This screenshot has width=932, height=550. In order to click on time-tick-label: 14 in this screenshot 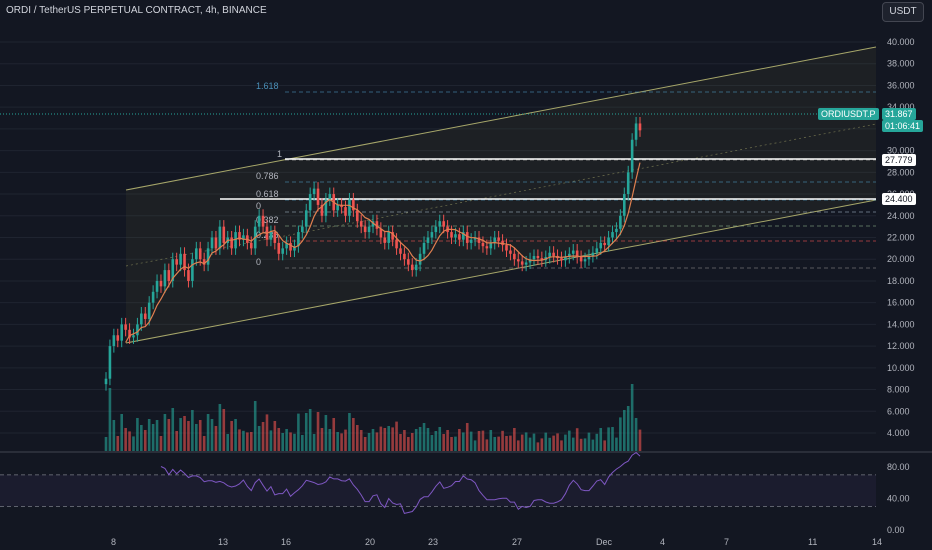, I will do `click(877, 542)`.